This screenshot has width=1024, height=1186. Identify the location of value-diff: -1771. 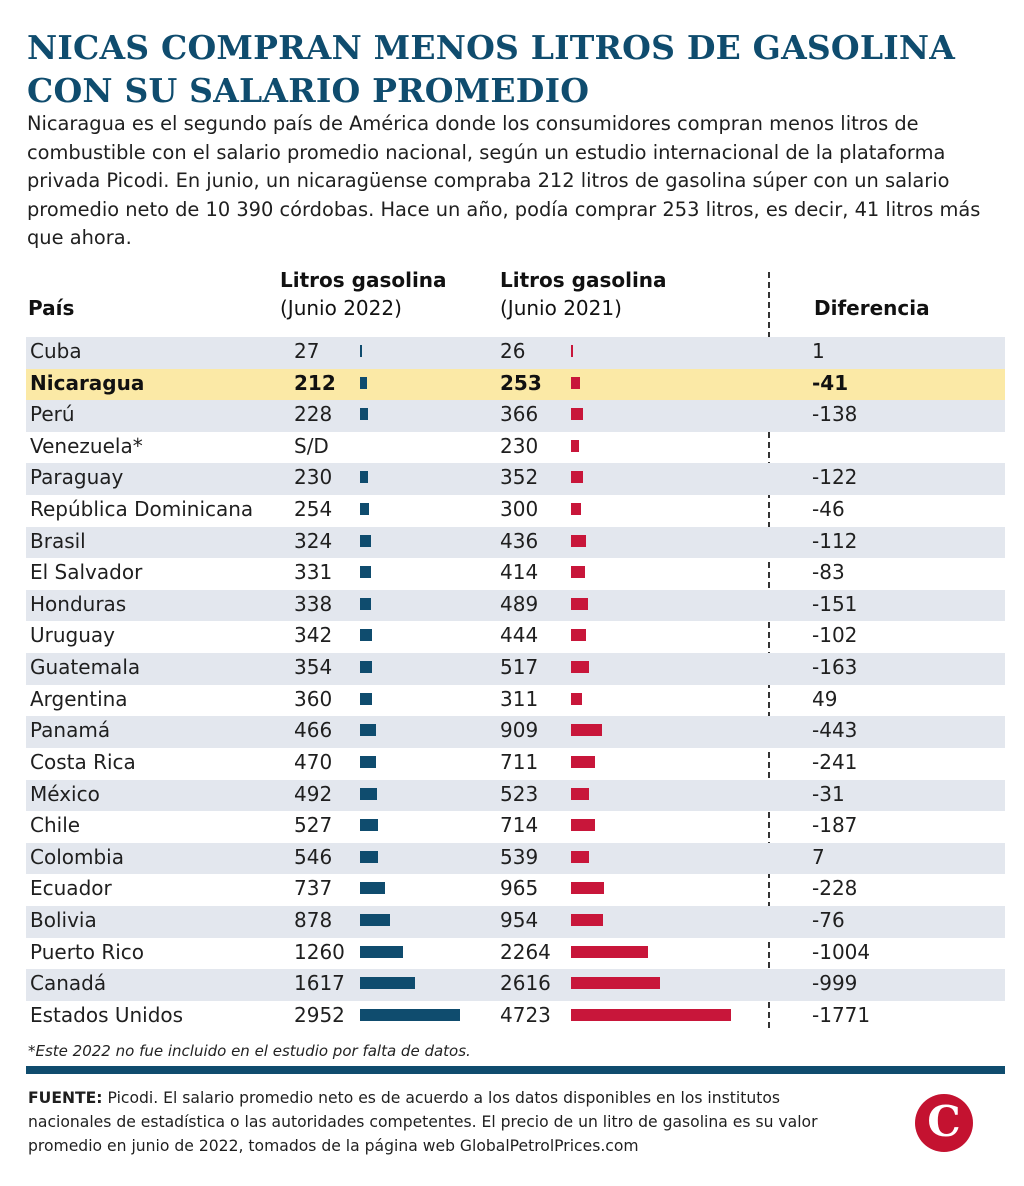
(841, 1014).